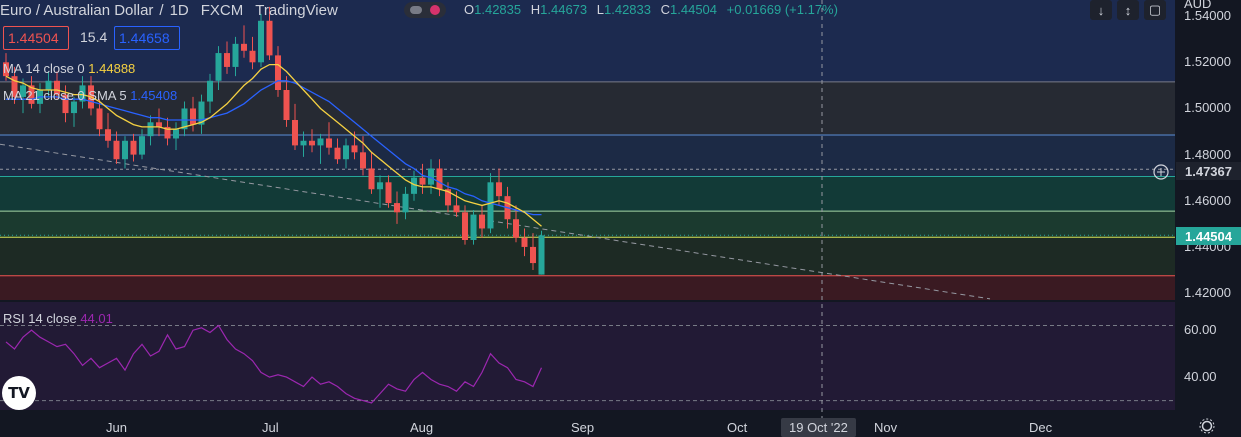 This screenshot has height=437, width=1241. I want to click on gear-icon, so click(1207, 426).